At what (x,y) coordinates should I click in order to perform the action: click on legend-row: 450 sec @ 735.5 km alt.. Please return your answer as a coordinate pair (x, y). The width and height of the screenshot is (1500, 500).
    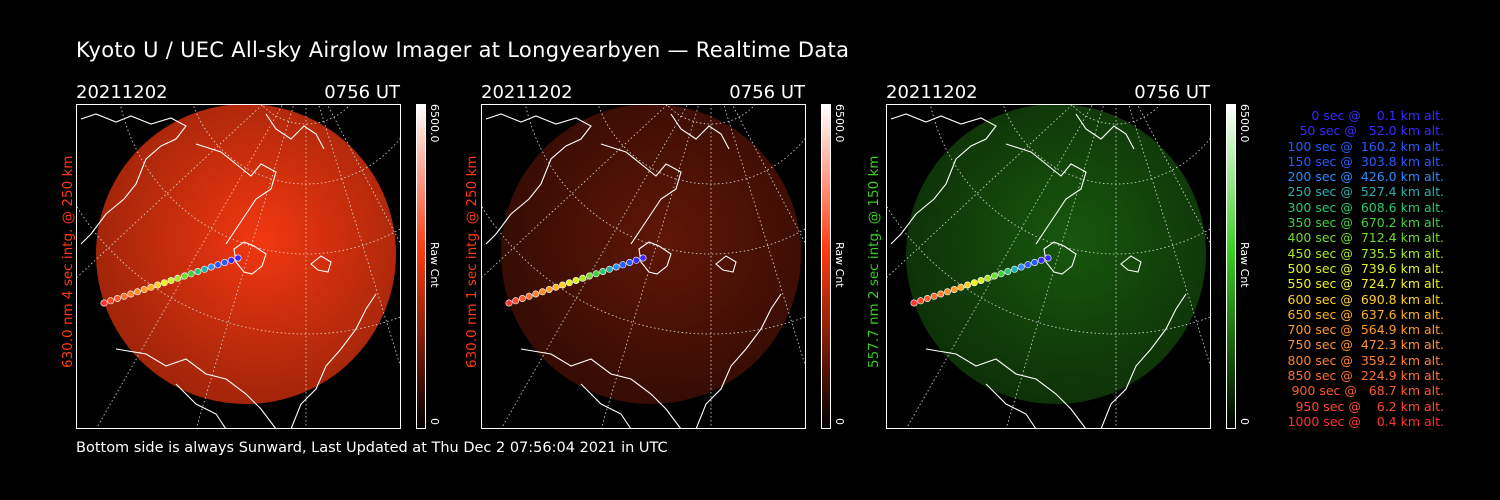
    Looking at the image, I should click on (1365, 253).